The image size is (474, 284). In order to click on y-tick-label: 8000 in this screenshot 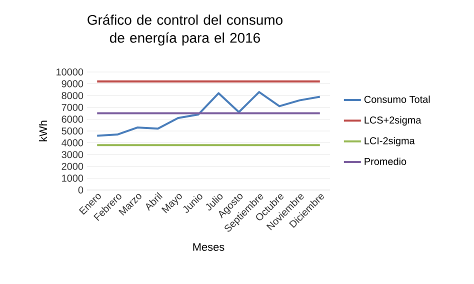, I will do `click(73, 96)`.